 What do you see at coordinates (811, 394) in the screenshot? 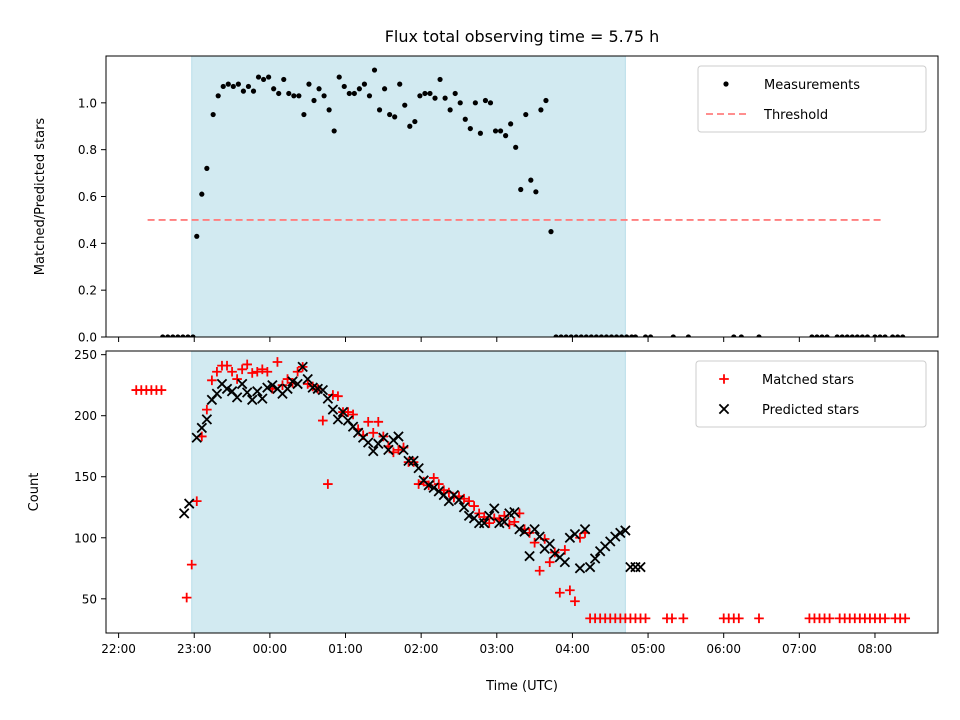
I see `legend-box` at bounding box center [811, 394].